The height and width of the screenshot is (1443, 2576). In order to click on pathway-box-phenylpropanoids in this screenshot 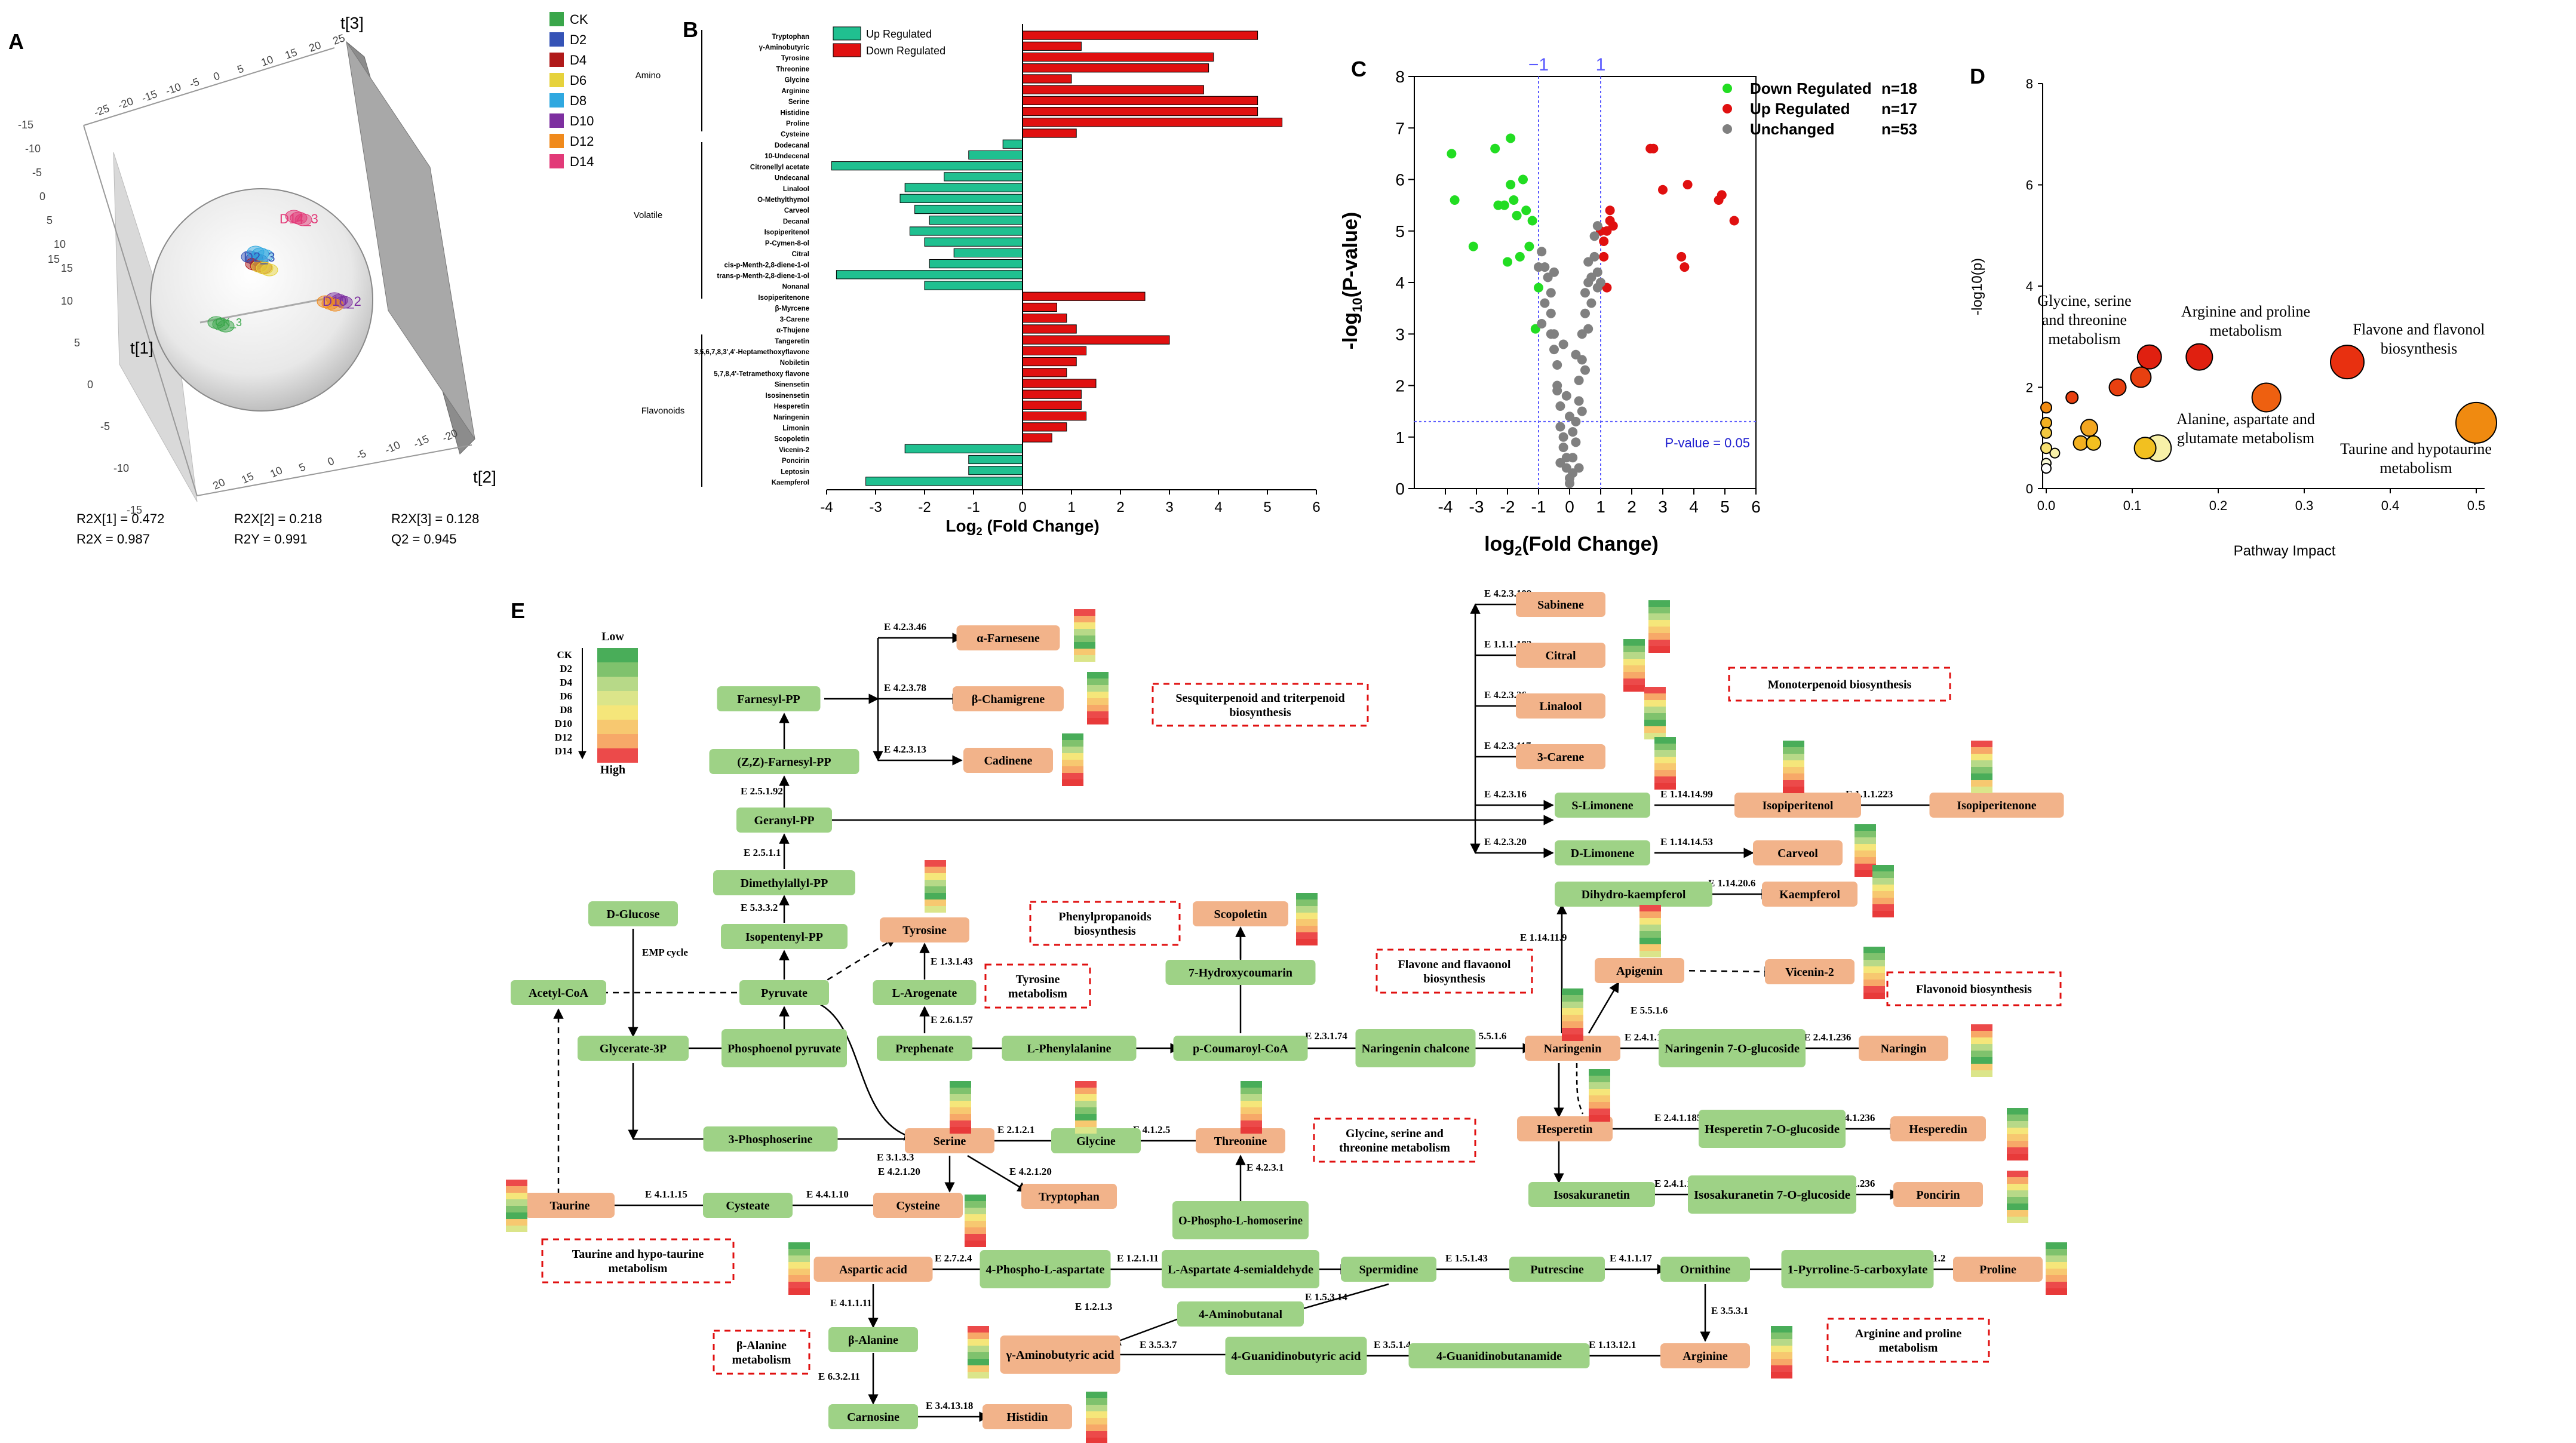, I will do `click(1105, 923)`.